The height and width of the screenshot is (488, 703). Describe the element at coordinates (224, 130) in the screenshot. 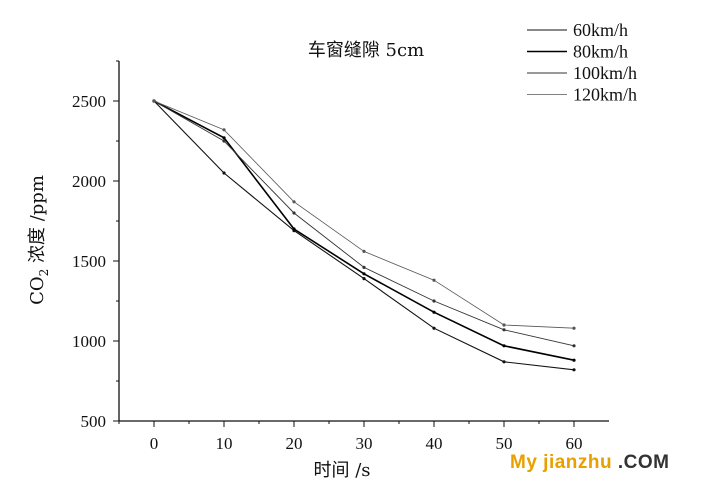

I see `data-point-120km/h-10` at that location.